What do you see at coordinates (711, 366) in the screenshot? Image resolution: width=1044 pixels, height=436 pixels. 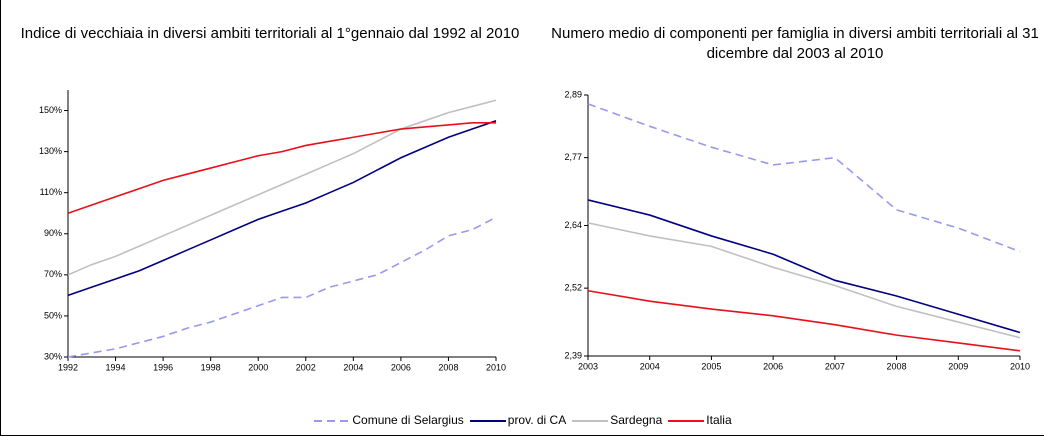 I see `x-tick-label: 2005` at bounding box center [711, 366].